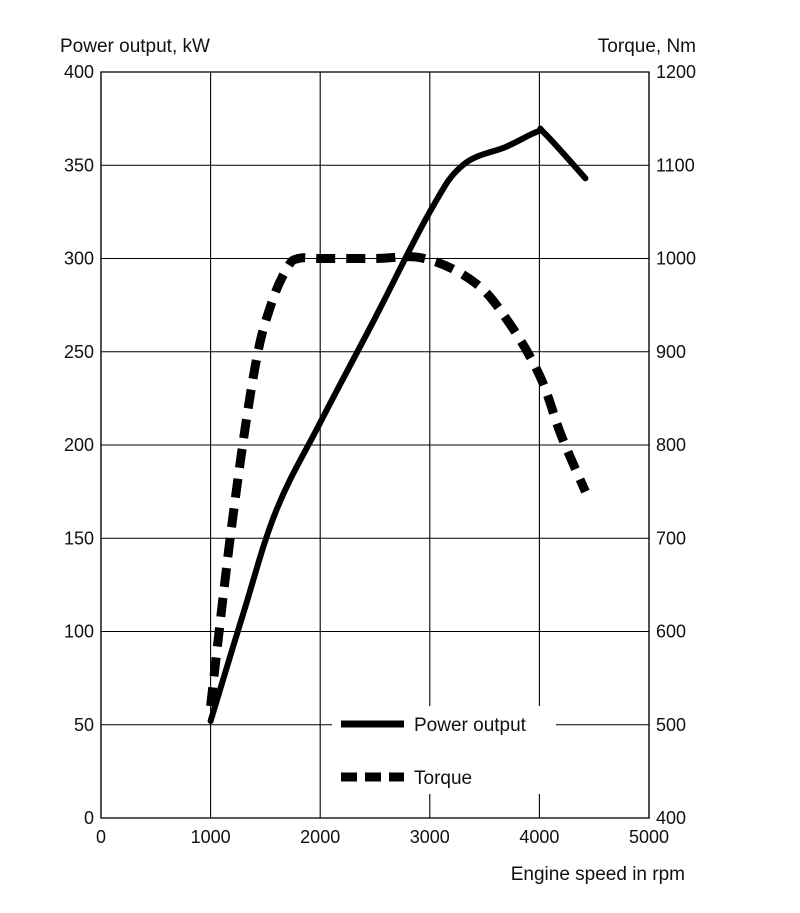  What do you see at coordinates (79, 72) in the screenshot?
I see `y-left-tick-label: 400` at bounding box center [79, 72].